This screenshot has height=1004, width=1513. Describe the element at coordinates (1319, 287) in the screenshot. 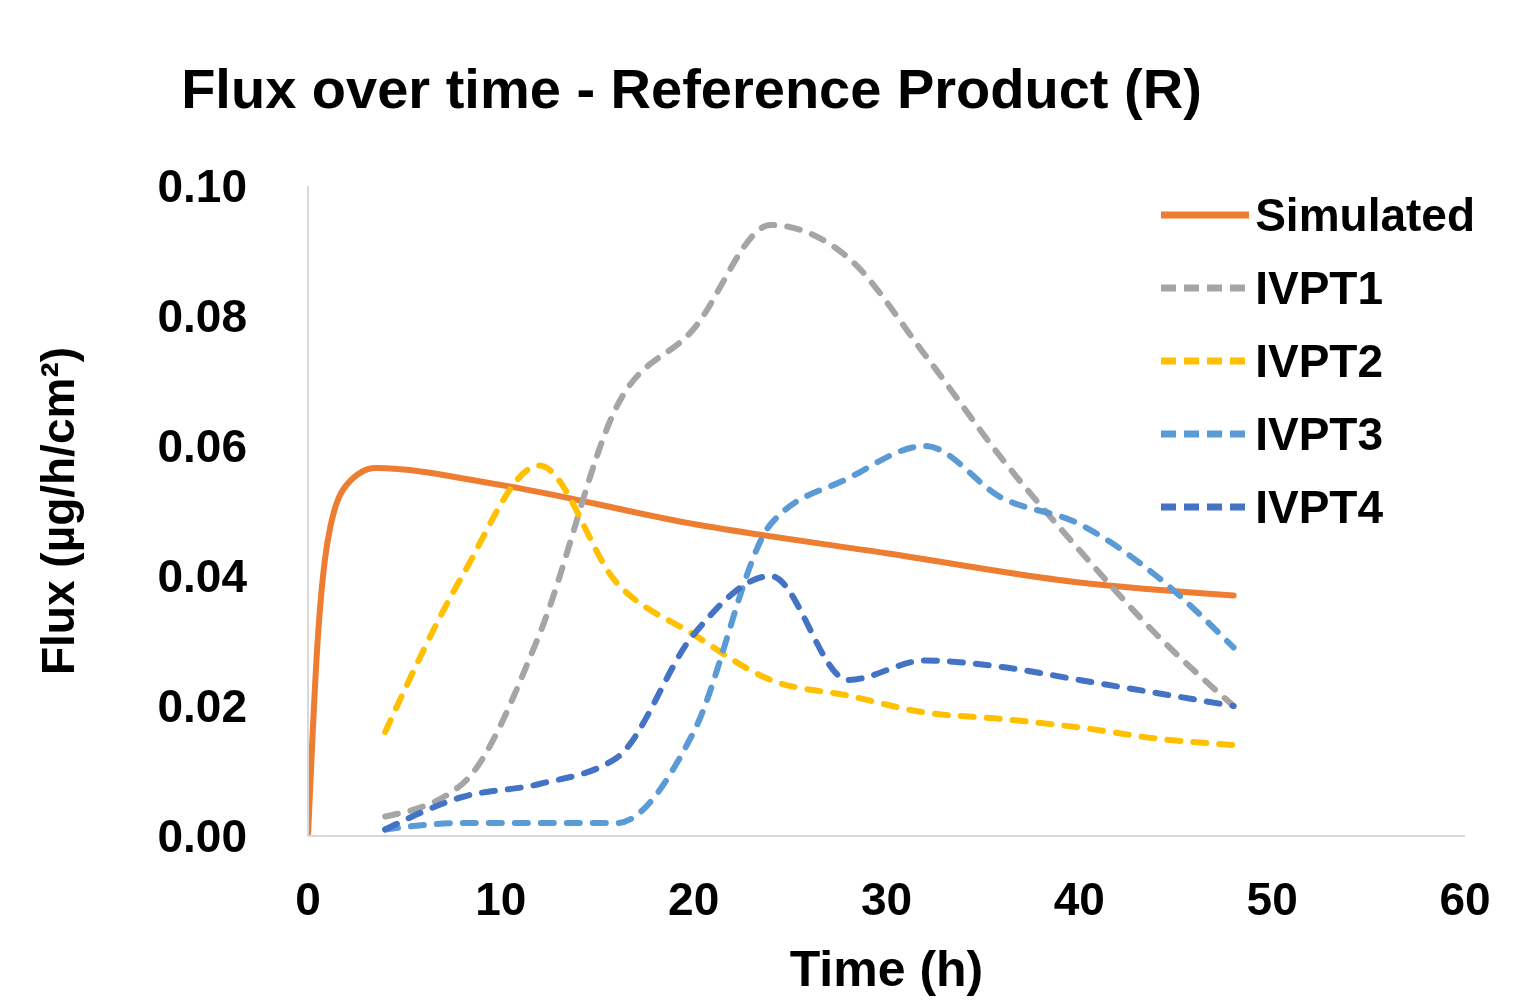

I see `legend-label: IVPT1` at that location.